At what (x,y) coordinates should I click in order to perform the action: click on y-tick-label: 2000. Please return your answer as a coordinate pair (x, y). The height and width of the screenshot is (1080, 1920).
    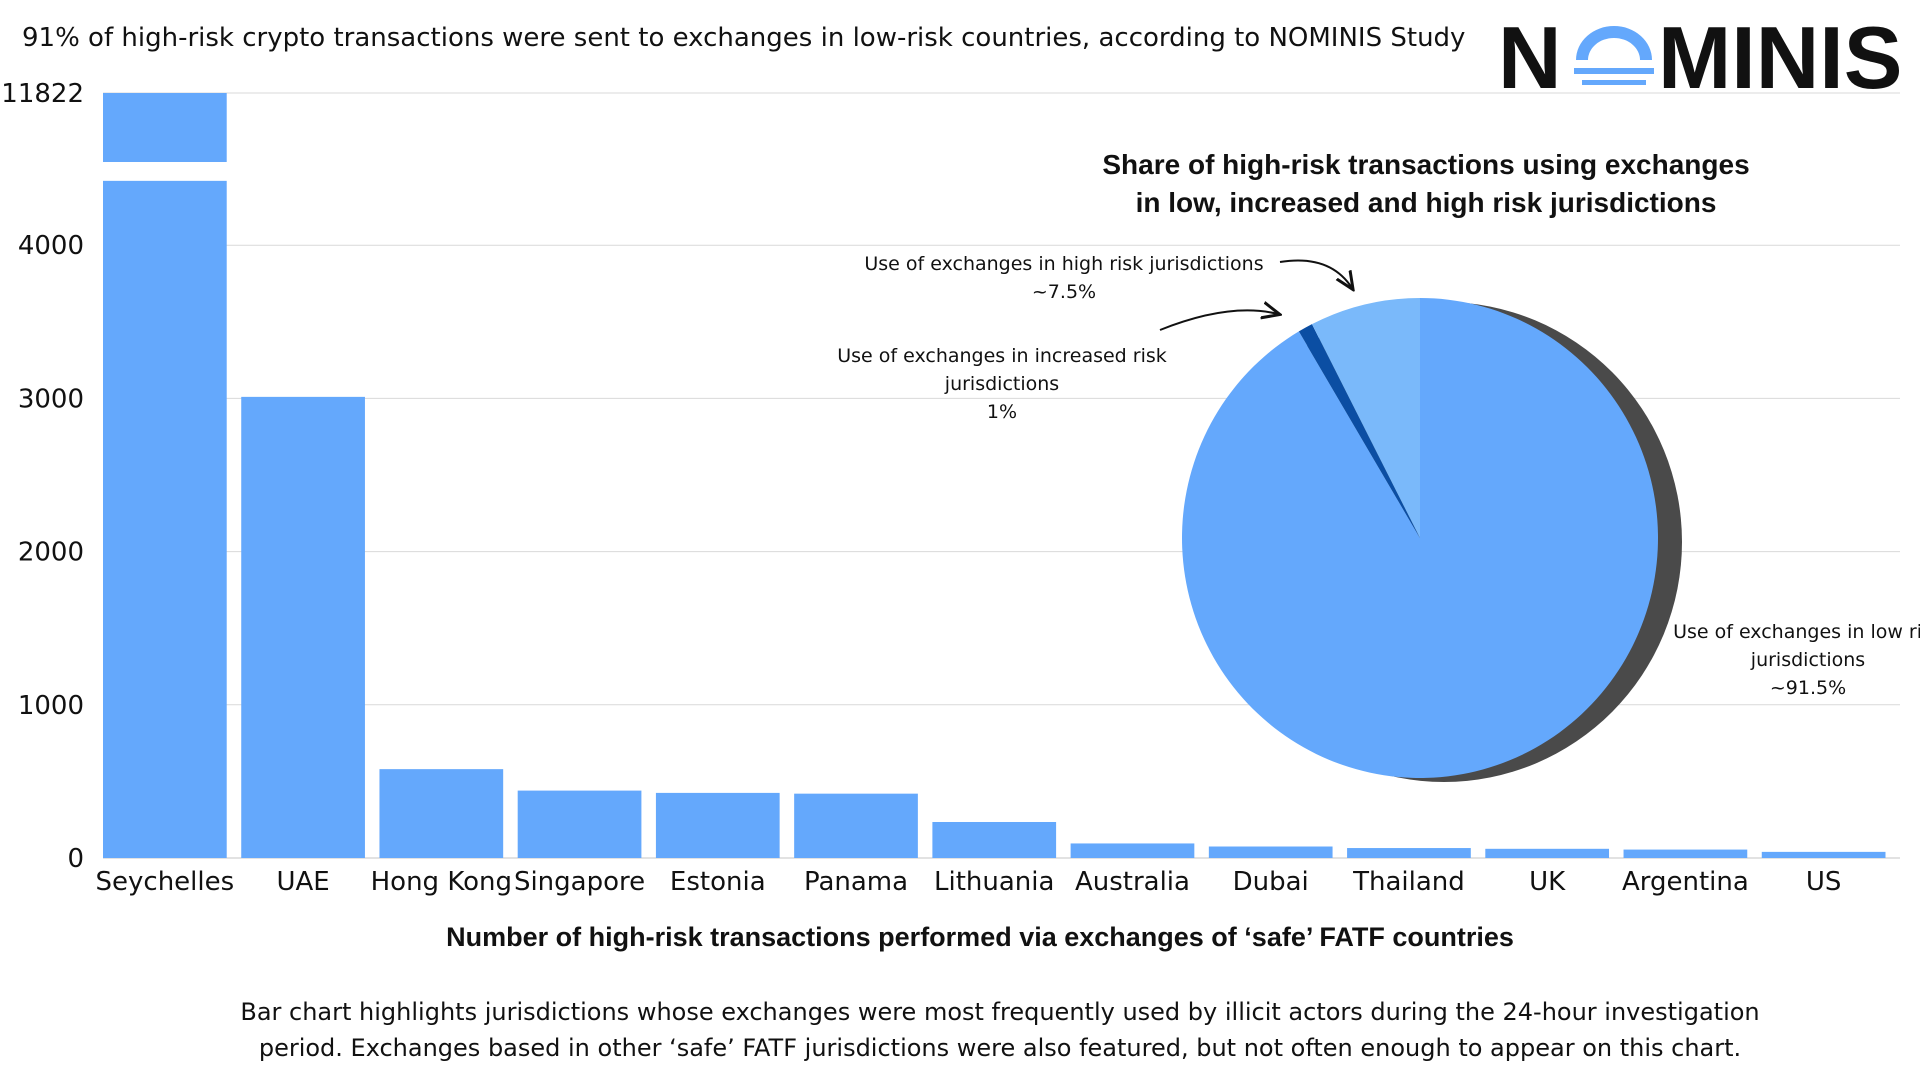
    Looking at the image, I should click on (51, 553).